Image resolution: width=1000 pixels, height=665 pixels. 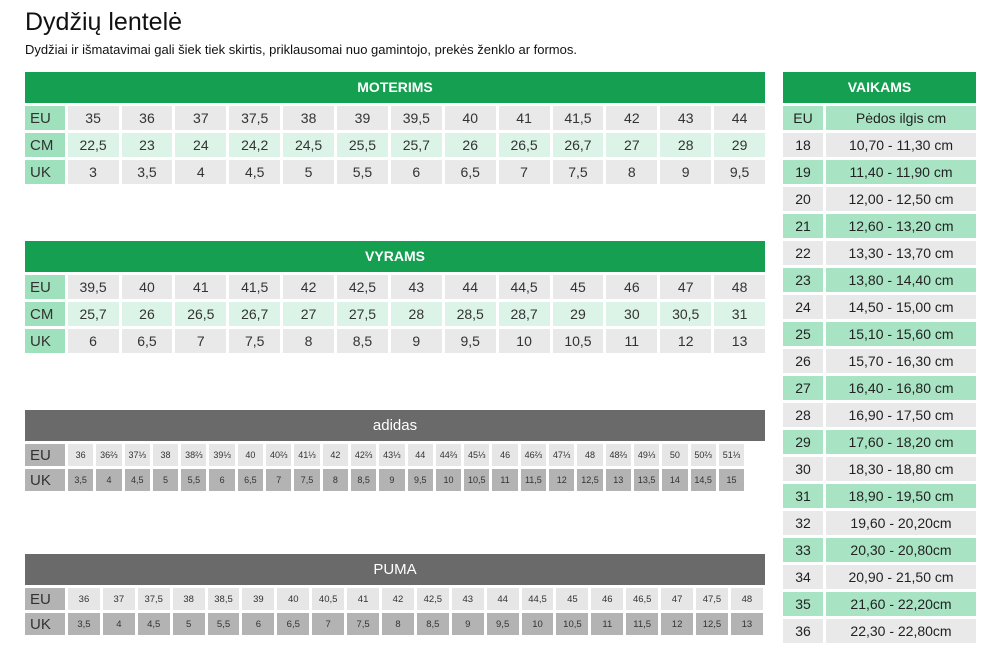 What do you see at coordinates (901, 118) in the screenshot?
I see `kids-col-cm: Pėdos ilgis cm` at bounding box center [901, 118].